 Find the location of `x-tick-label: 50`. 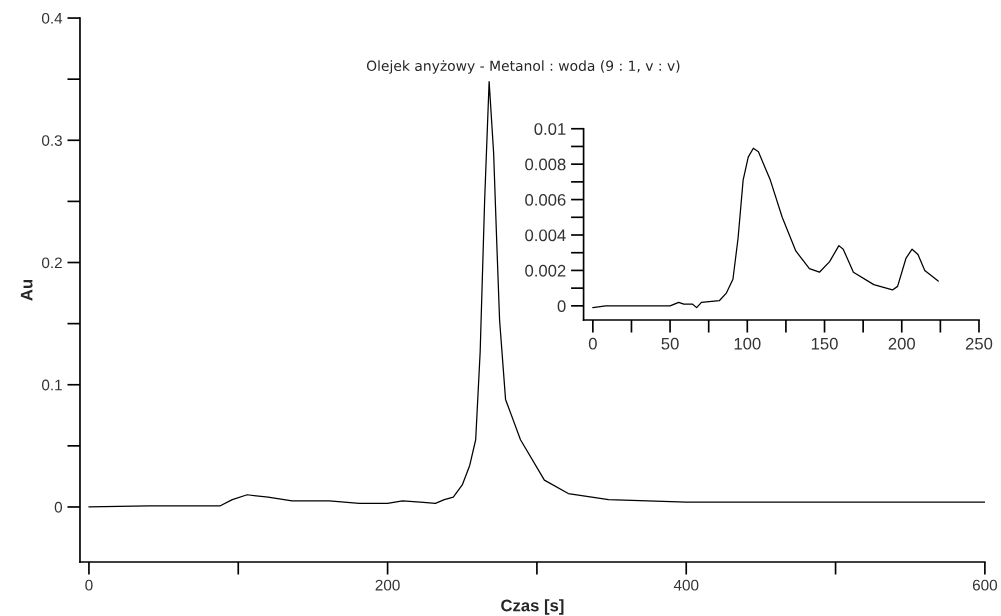

x-tick-label: 50 is located at coordinates (670, 343).